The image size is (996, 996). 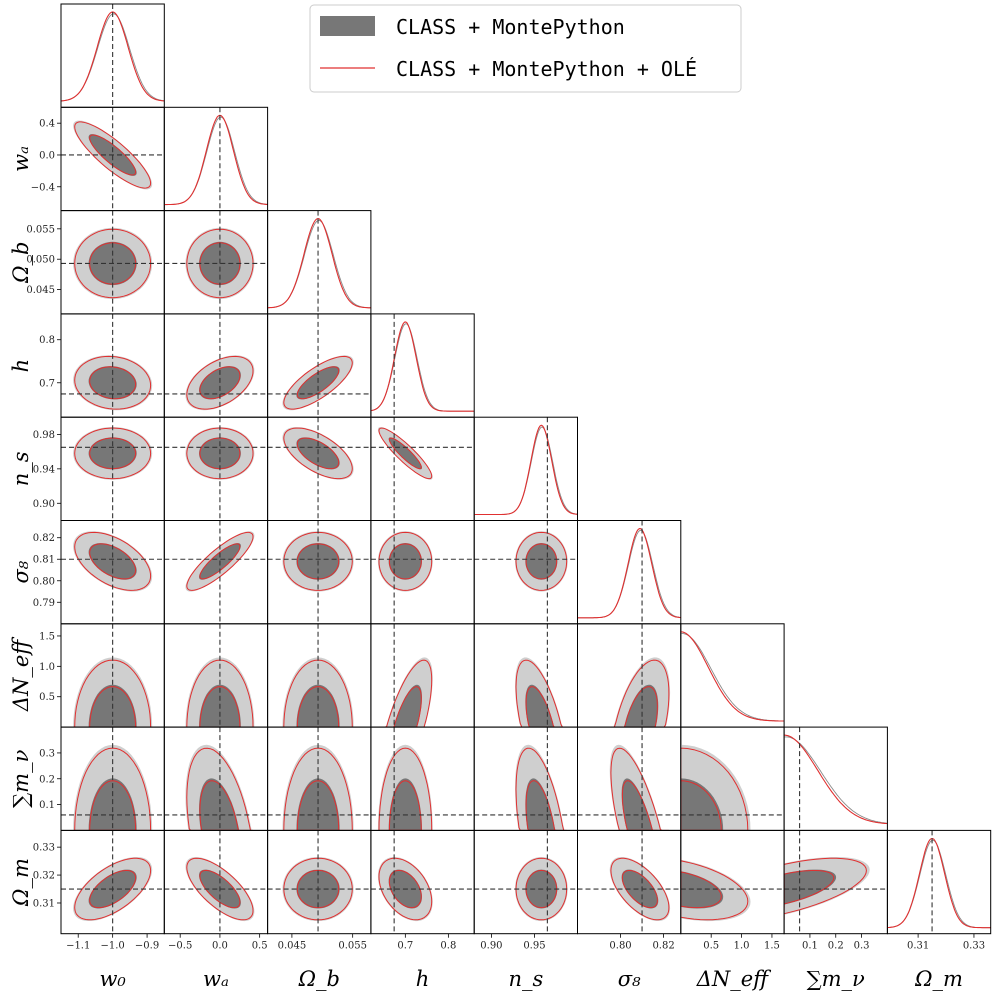 What do you see at coordinates (525, 979) in the screenshot?
I see `x-axis-label-ns: n_s` at bounding box center [525, 979].